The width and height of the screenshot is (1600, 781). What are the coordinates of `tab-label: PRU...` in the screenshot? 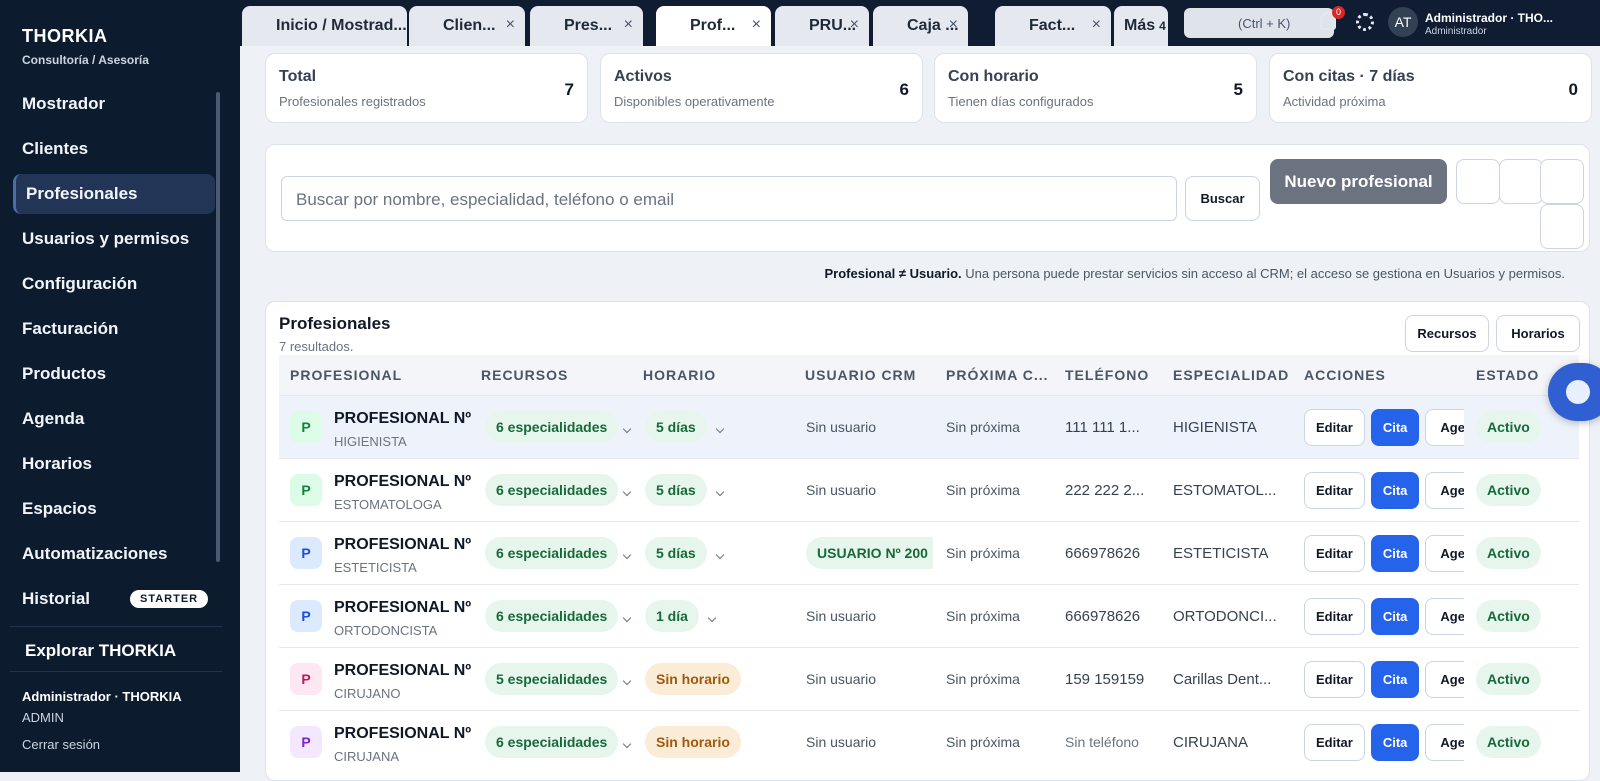 It's located at (833, 25).